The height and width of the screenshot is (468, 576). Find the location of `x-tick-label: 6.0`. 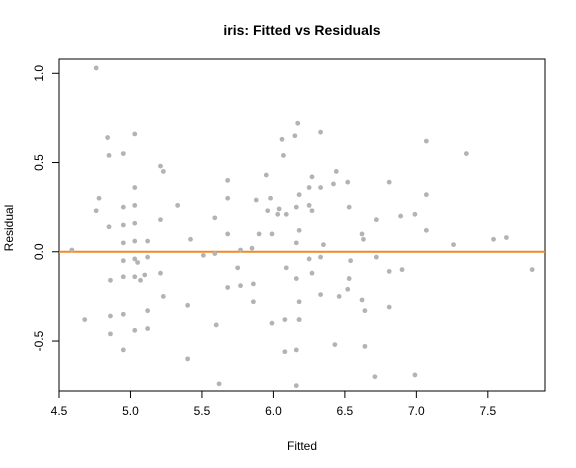

x-tick-label: 6.0 is located at coordinates (273, 411).